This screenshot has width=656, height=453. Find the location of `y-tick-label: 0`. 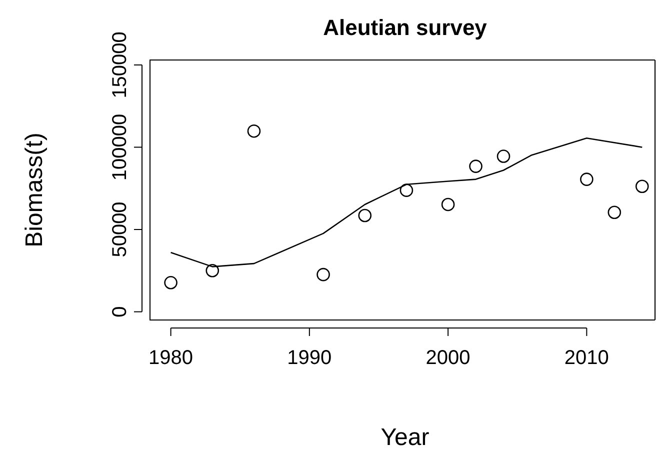

y-tick-label: 0 is located at coordinates (120, 312).